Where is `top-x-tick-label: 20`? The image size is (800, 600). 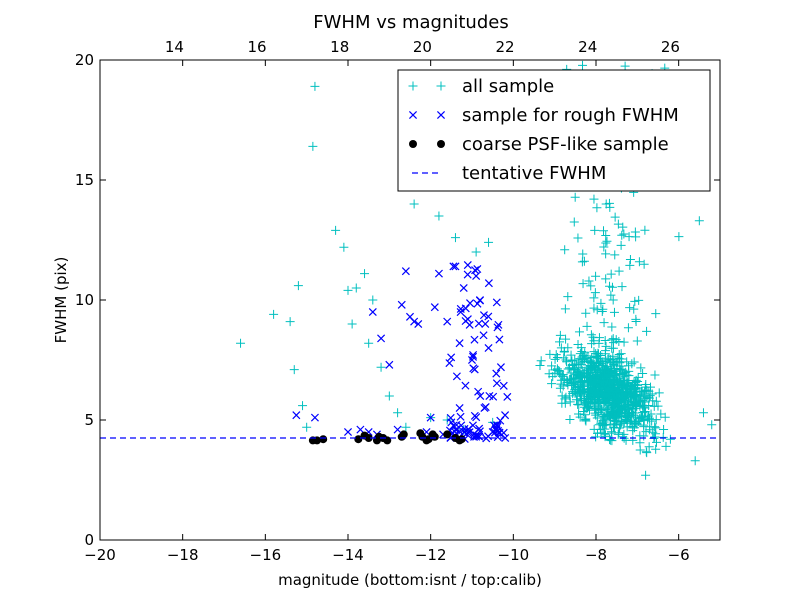 top-x-tick-label: 20 is located at coordinates (422, 47).